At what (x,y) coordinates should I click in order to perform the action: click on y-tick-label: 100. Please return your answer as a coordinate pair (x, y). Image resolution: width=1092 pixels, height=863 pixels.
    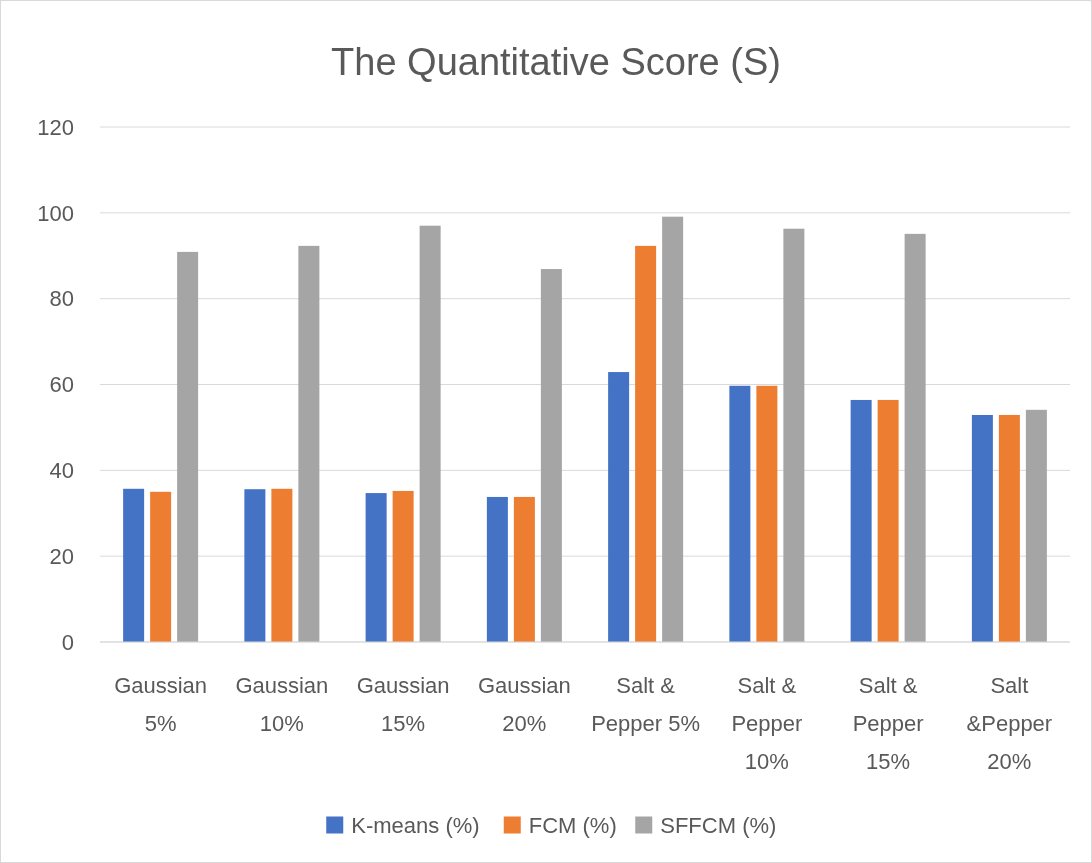
    Looking at the image, I should click on (55, 213).